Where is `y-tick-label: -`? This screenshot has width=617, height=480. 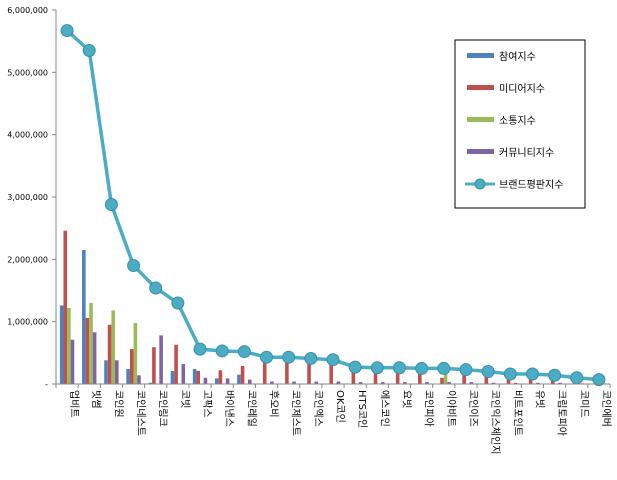 y-tick-label: - is located at coordinates (46, 384).